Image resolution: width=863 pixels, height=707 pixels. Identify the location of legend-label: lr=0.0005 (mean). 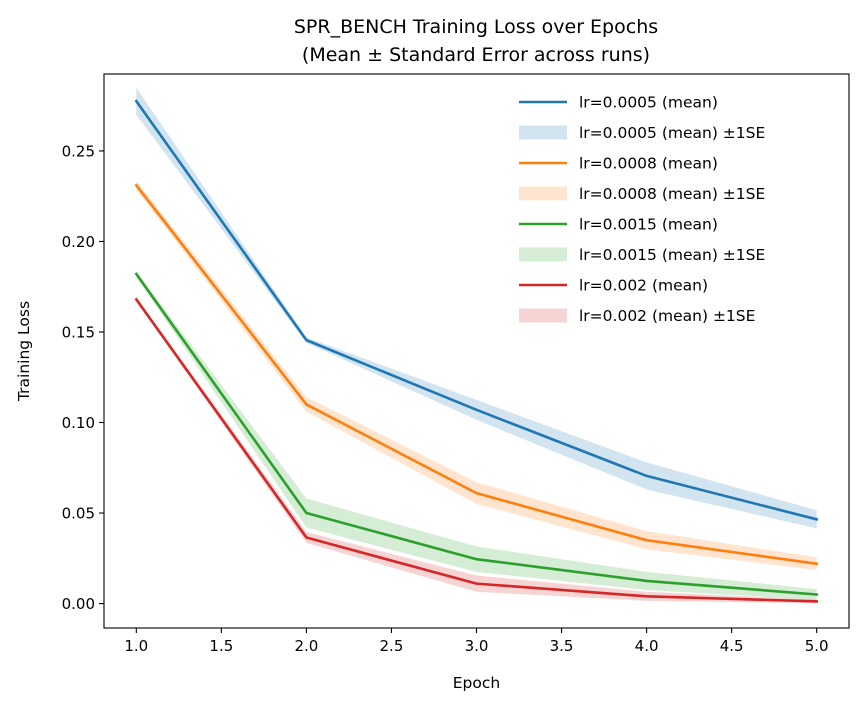
(648, 103).